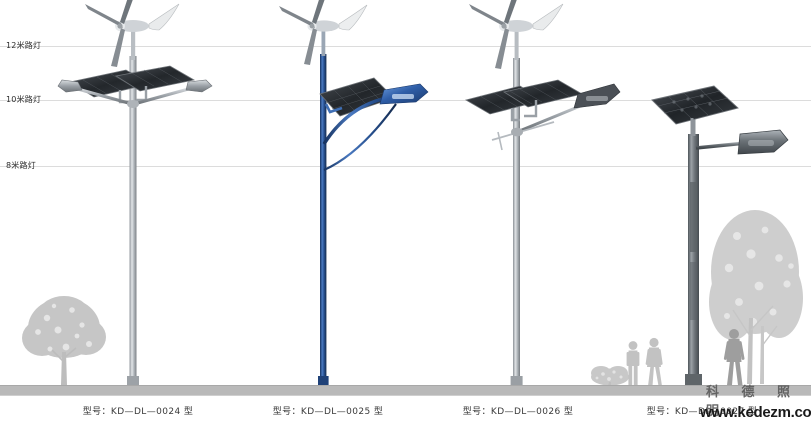 Image resolution: width=811 pixels, height=423 pixels. I want to click on guide-line-12m, so click(405, 46).